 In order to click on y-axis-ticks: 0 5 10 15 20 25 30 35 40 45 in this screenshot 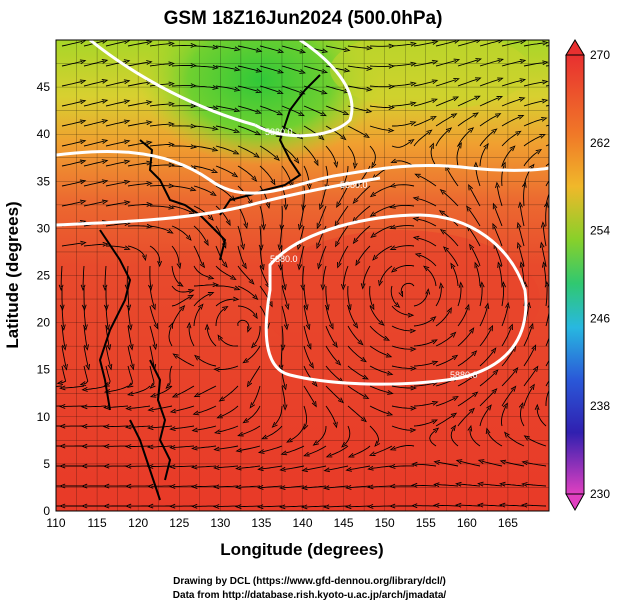, I will do `click(44, 299)`.